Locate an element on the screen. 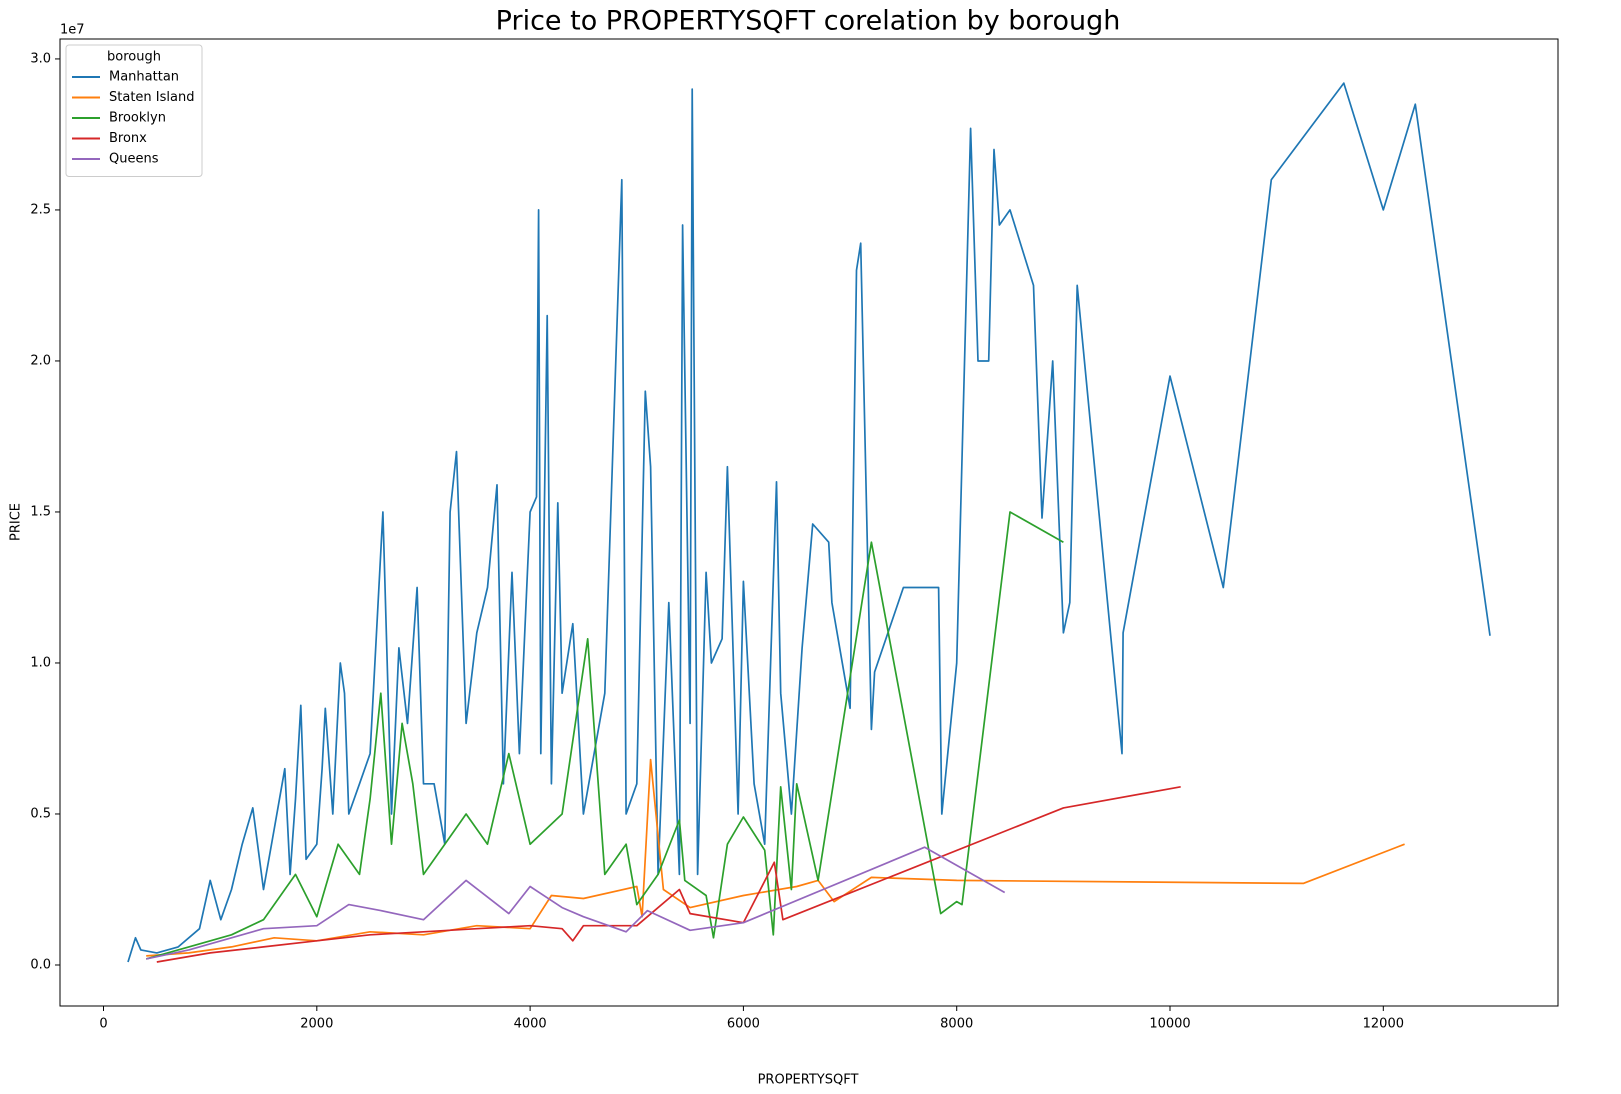 This screenshot has width=1621, height=1094. y-axis-label: PRICE is located at coordinates (16, 522).